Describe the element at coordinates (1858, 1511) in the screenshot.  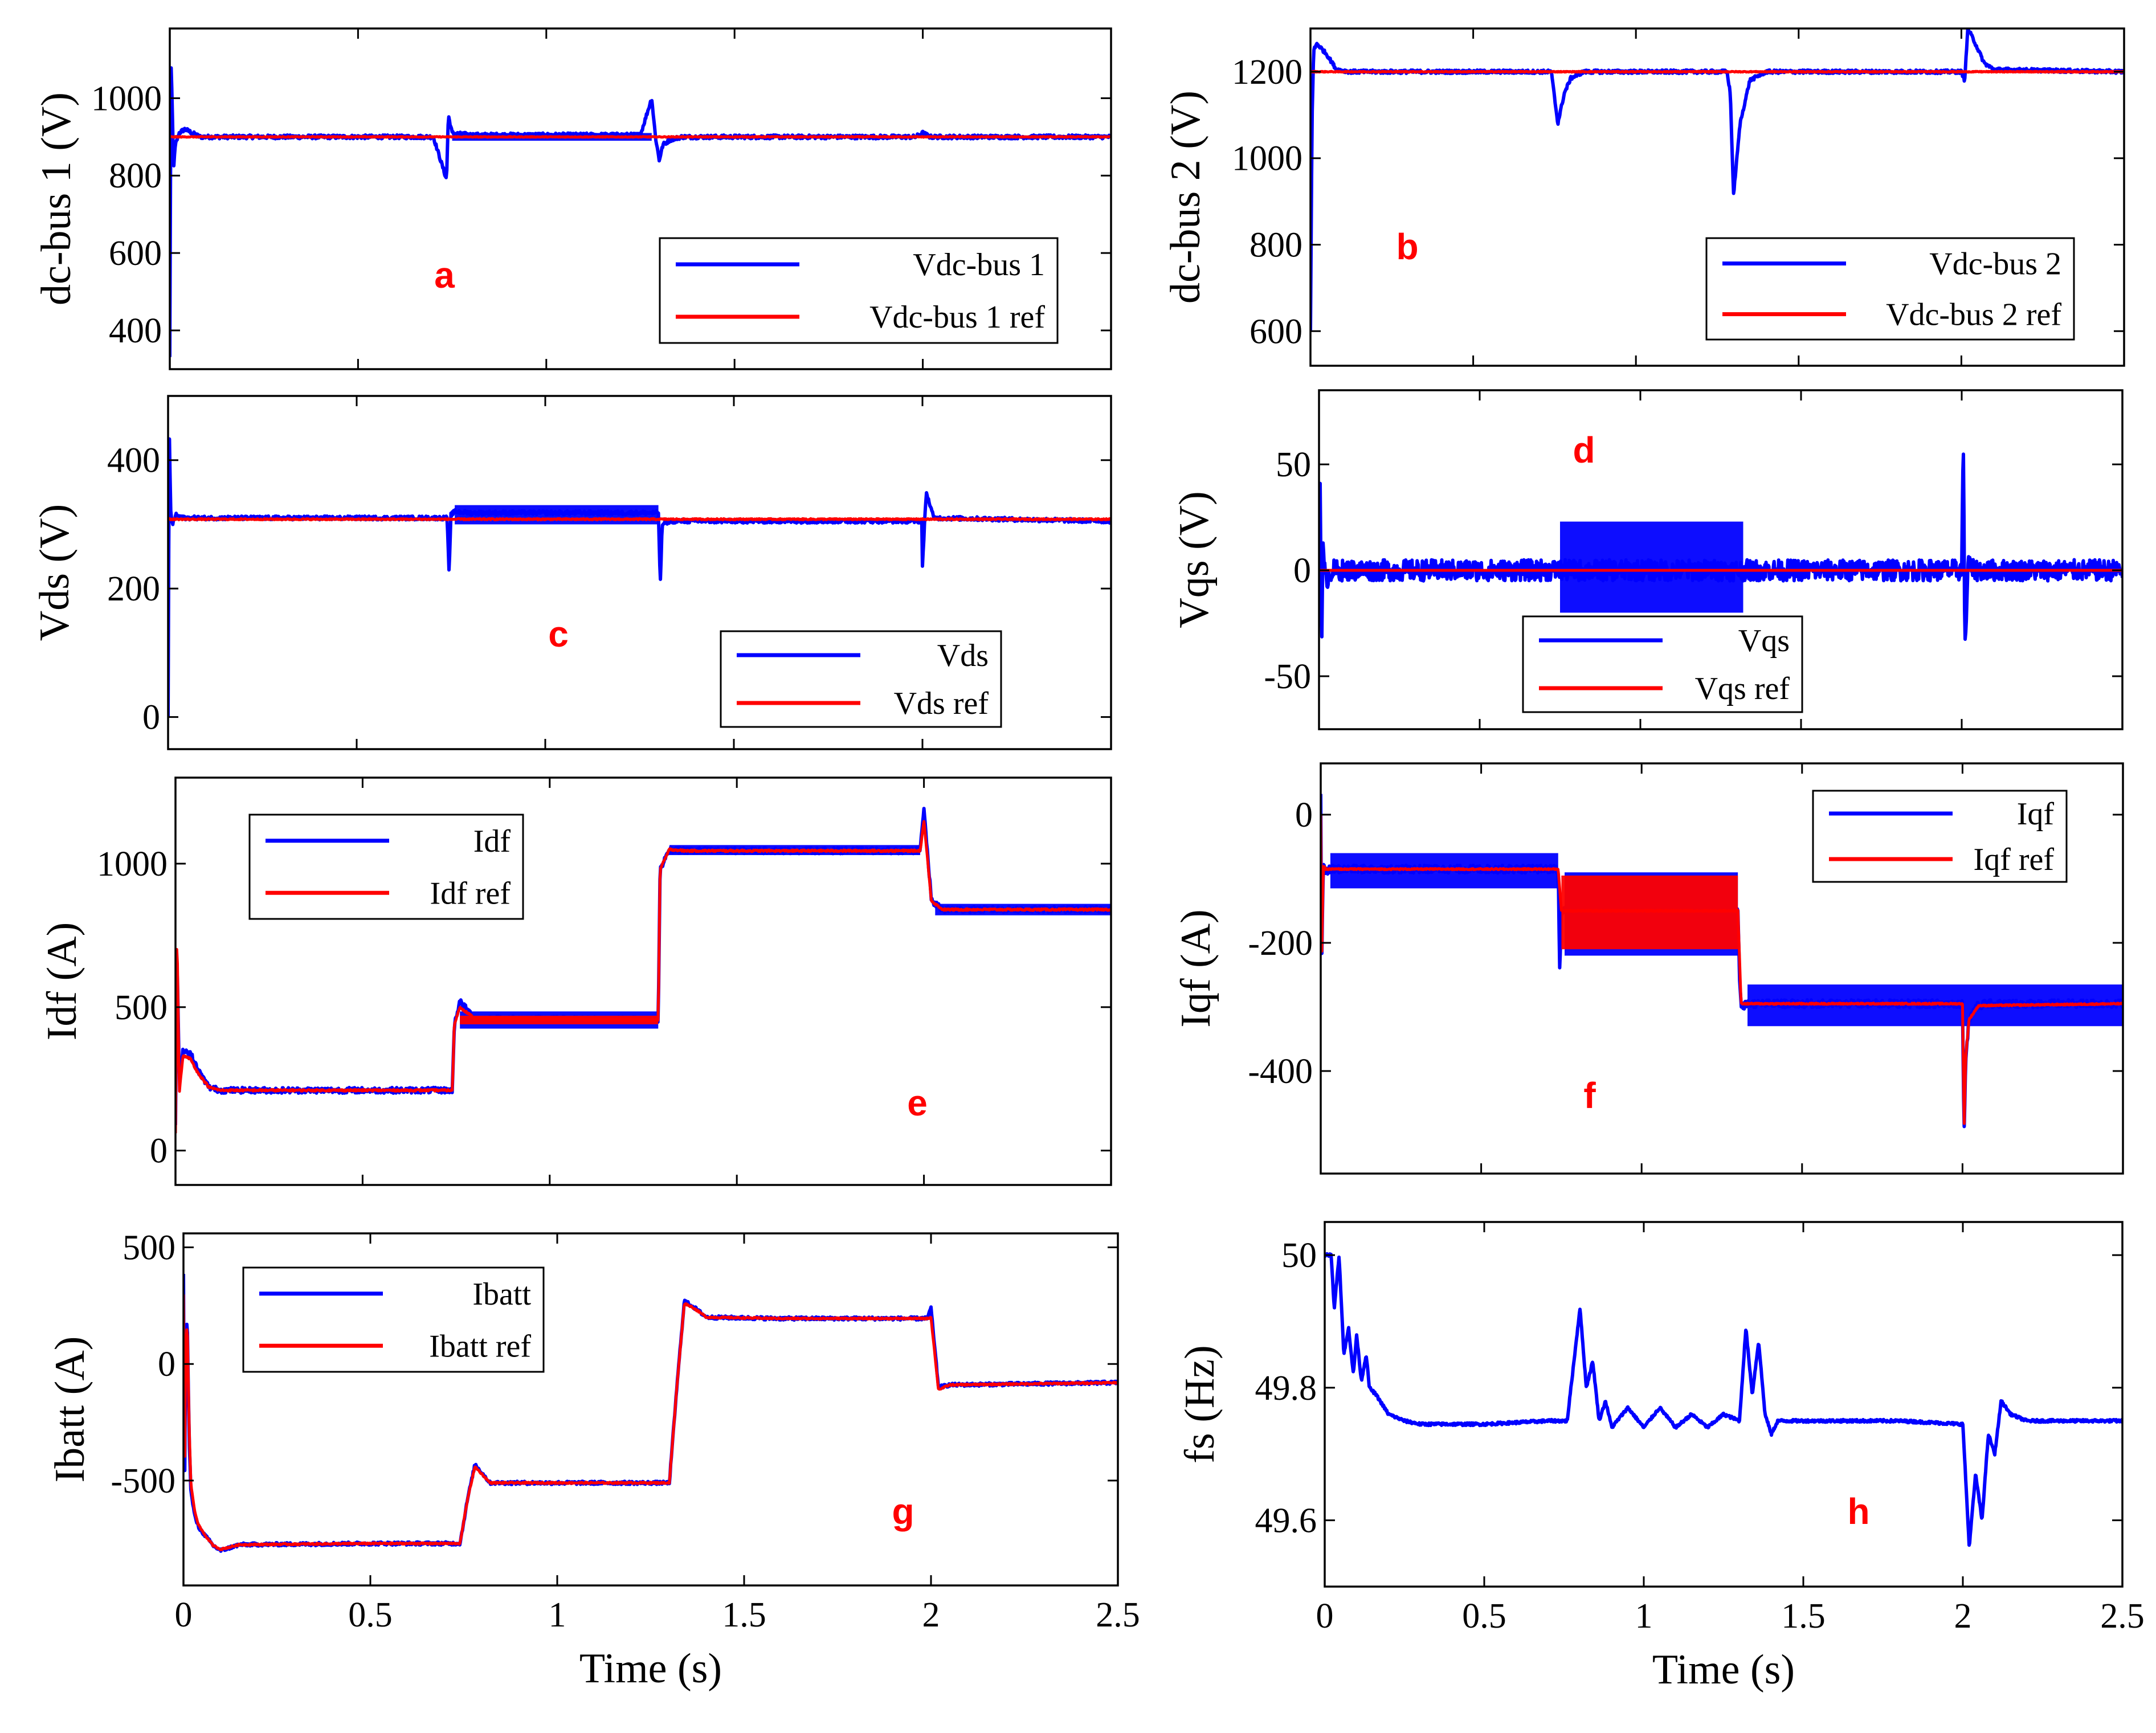
I see `panel-letter-h: h` at that location.